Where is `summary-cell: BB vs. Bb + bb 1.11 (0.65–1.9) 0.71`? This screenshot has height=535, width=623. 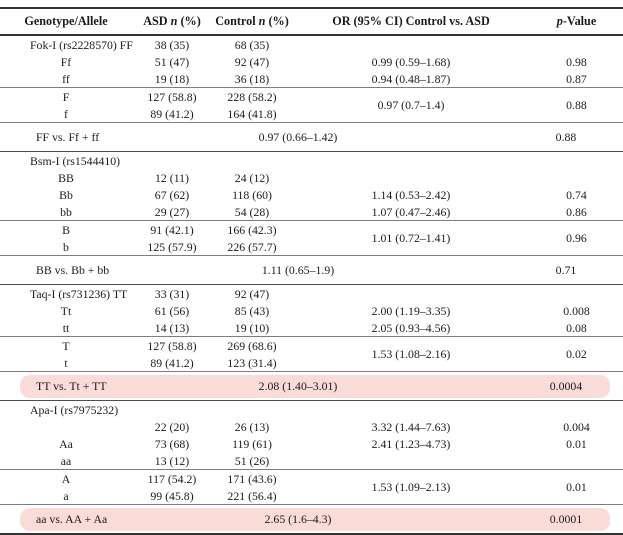 summary-cell: BB vs. Bb + bb 1.11 (0.65–1.9) 0.71 is located at coordinates (311, 270).